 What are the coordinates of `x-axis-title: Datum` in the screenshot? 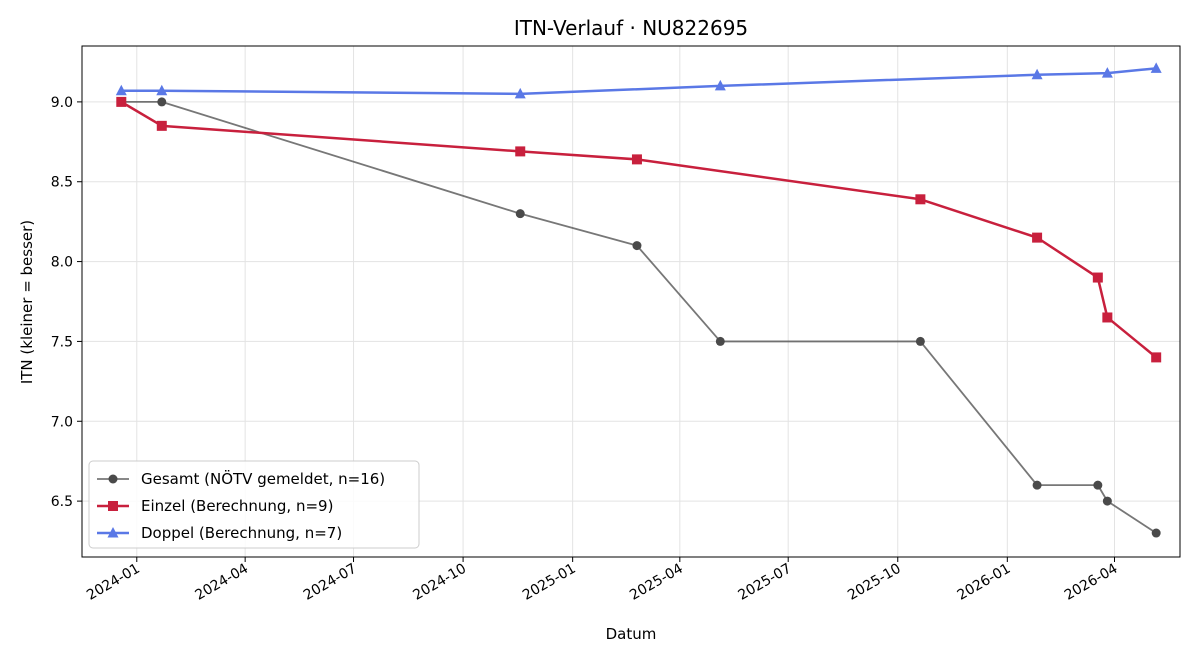 It's located at (631, 634).